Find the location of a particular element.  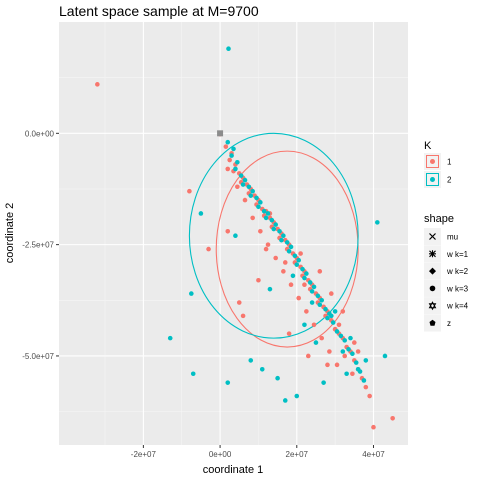

legend-shape-cross is located at coordinates (432, 236).